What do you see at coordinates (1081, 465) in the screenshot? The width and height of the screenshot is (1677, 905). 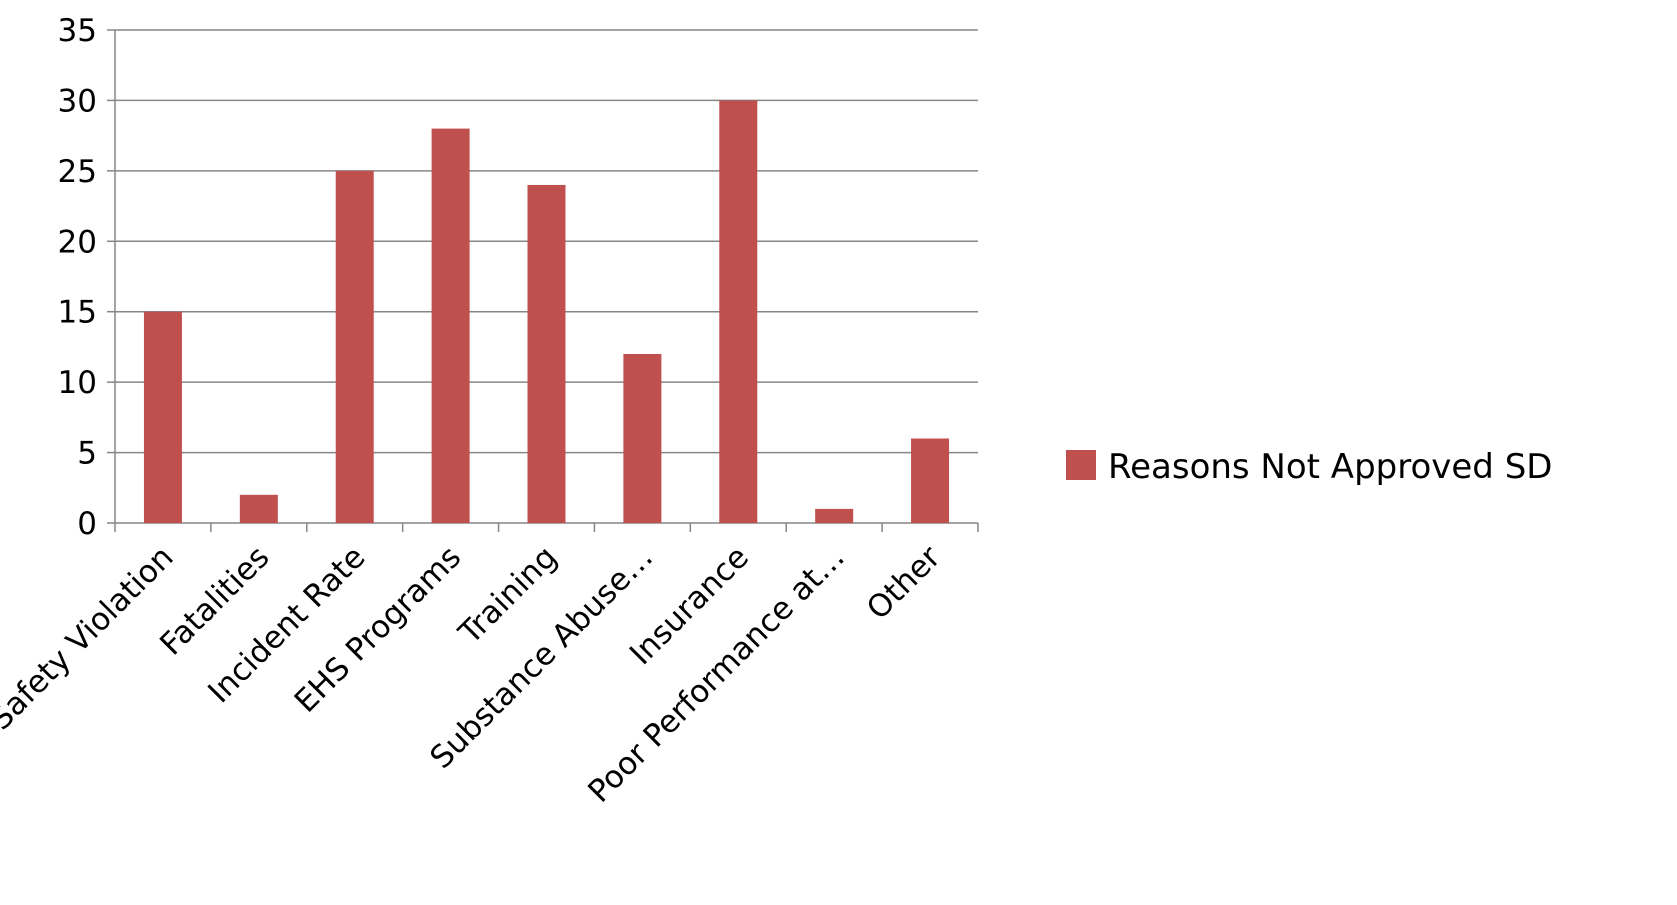 I see `legend-swatch` at bounding box center [1081, 465].